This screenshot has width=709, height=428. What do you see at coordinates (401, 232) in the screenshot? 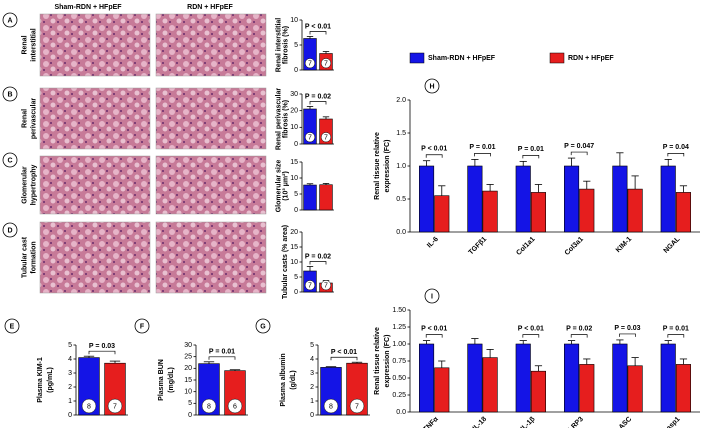
I see `y-tick-label: 0.0` at bounding box center [401, 232].